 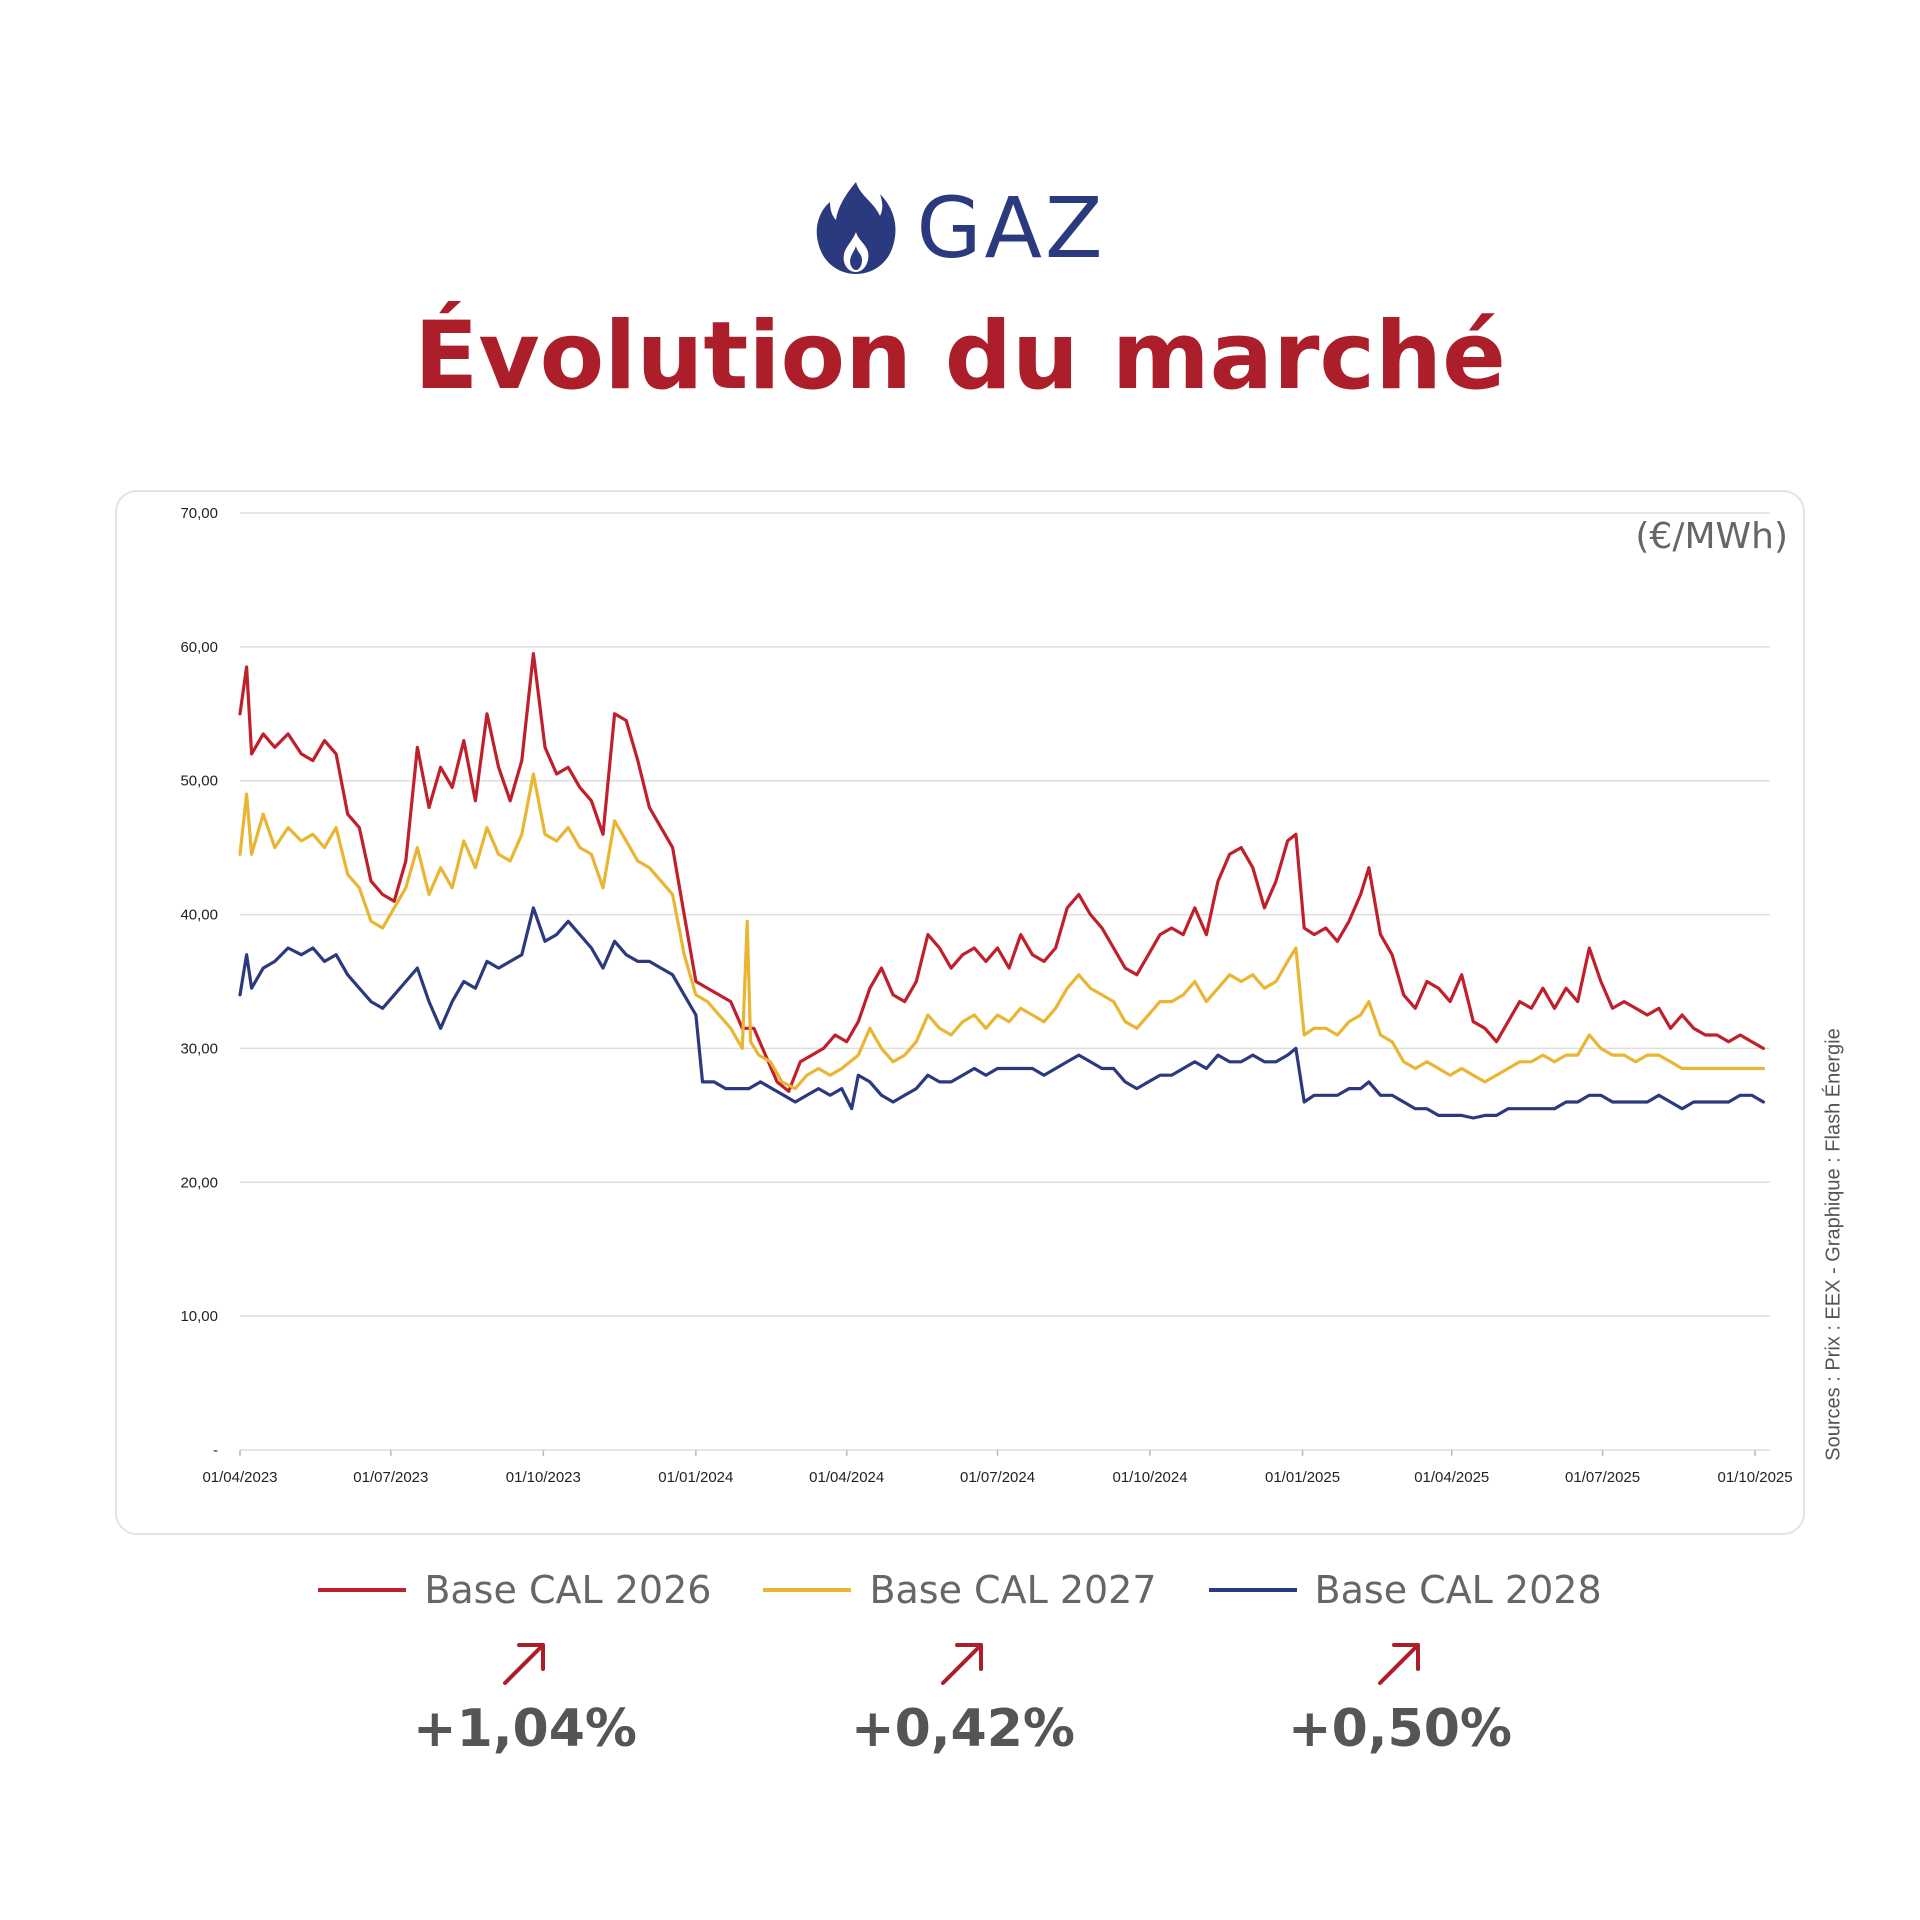 What do you see at coordinates (1150, 1477) in the screenshot?
I see `x-tick-label: 01/10/2024` at bounding box center [1150, 1477].